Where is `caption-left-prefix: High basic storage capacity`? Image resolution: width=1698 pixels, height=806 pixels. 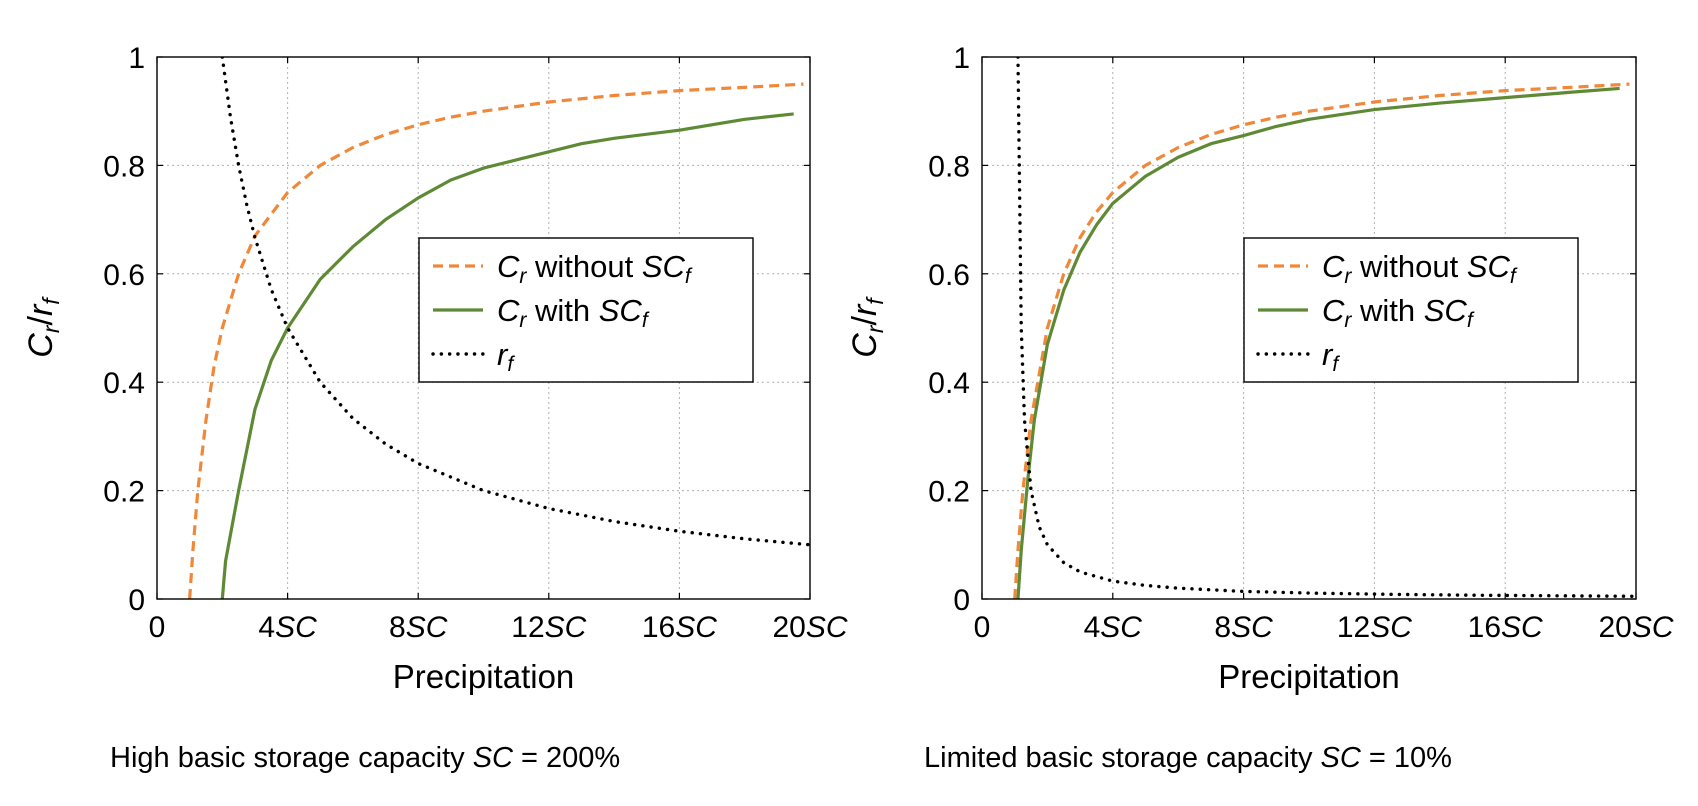 caption-left-prefix: High basic storage capacity is located at coordinates (291, 758).